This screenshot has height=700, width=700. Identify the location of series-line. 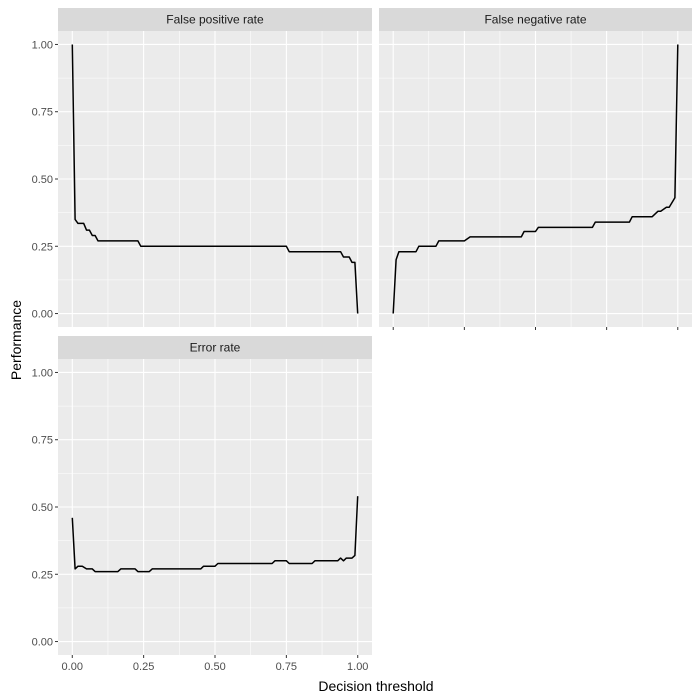
(215, 534).